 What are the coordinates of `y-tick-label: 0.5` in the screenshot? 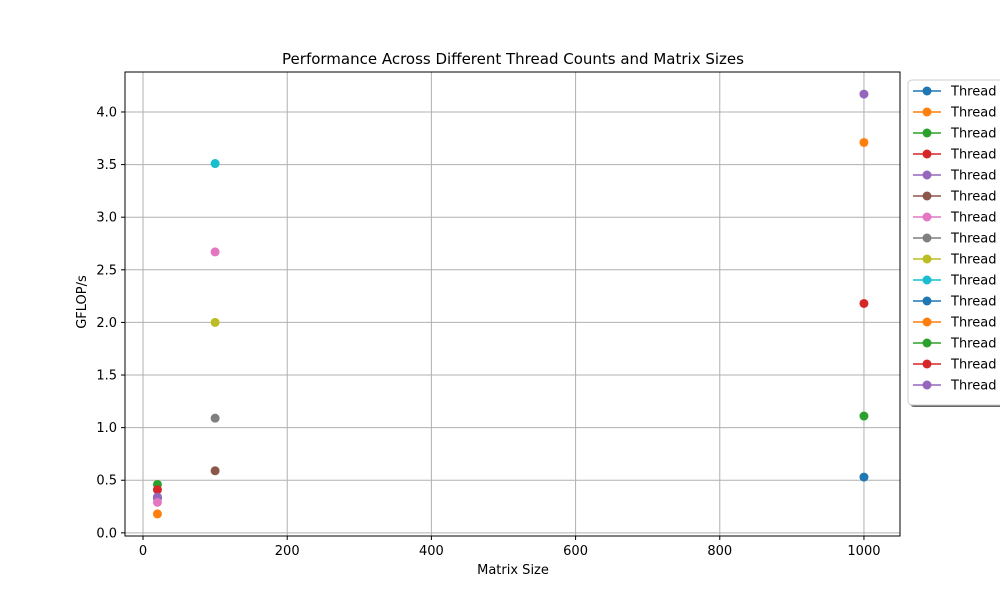 It's located at (106, 481).